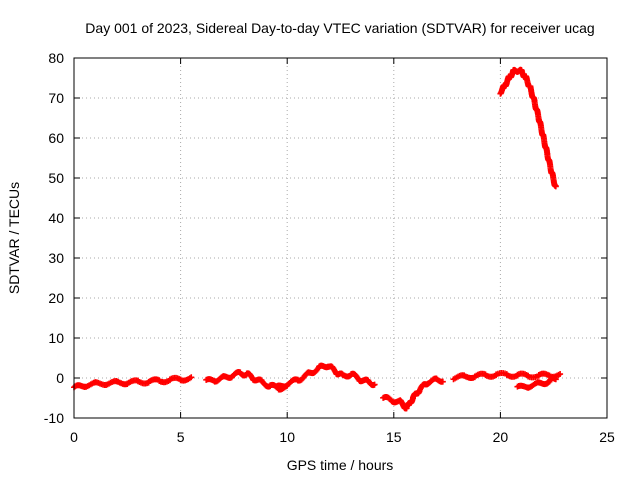 Image resolution: width=640 pixels, height=480 pixels. I want to click on x-tick-label: 20, so click(501, 437).